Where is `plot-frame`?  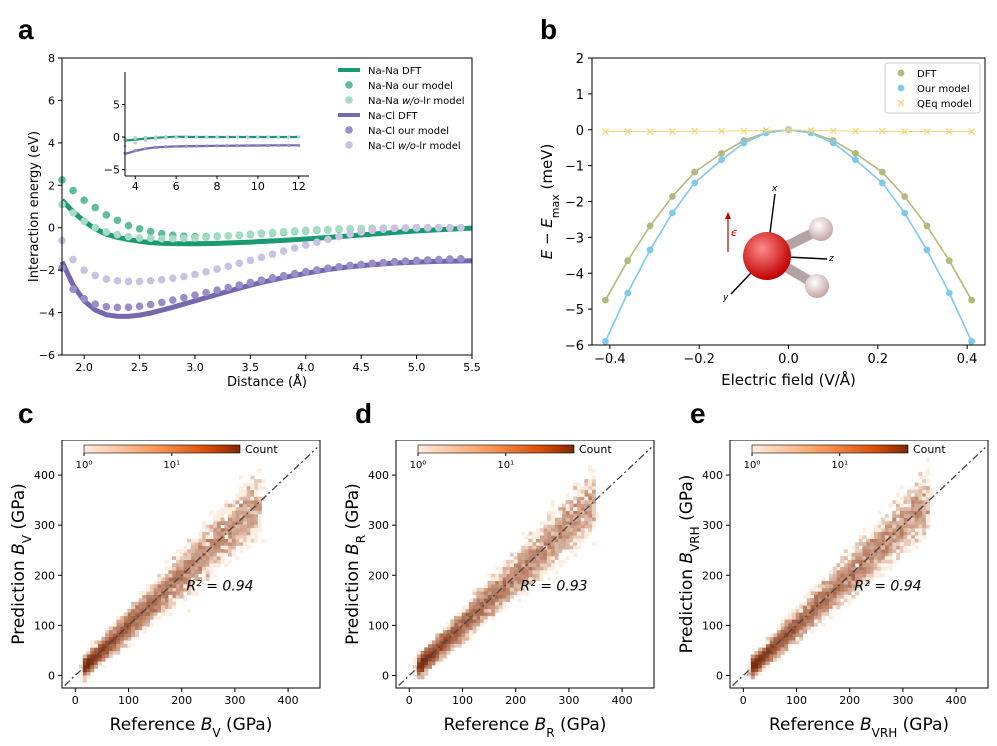
plot-frame is located at coordinates (859, 564).